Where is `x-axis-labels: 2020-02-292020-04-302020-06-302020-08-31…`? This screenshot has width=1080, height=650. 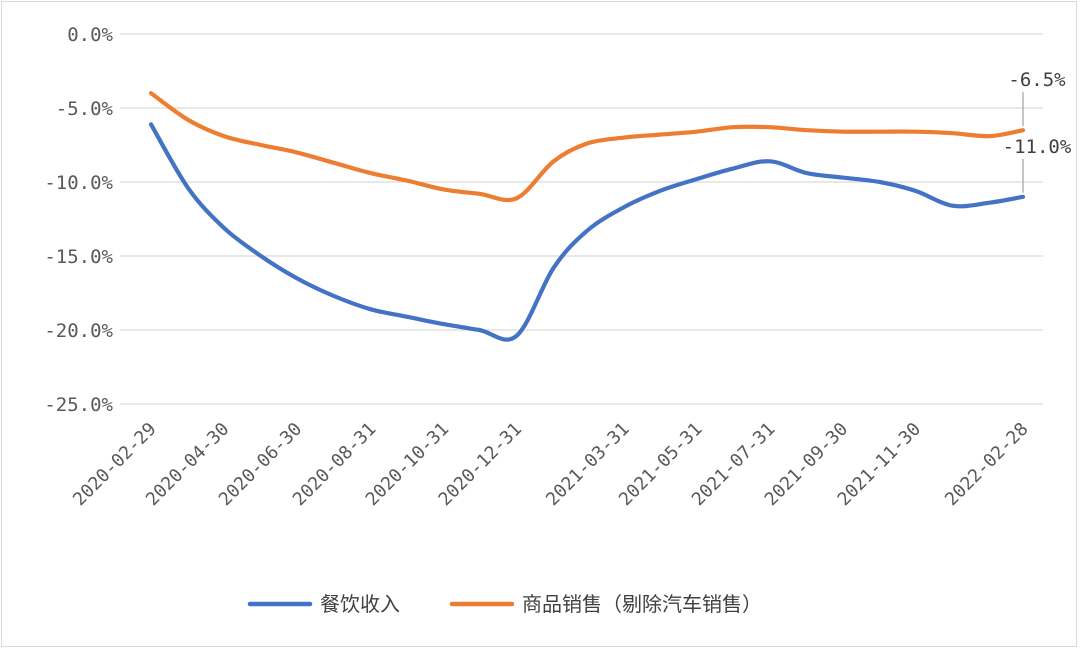 x-axis-labels: 2020-02-292020-04-302020-06-302020-08-31… is located at coordinates (550, 464).